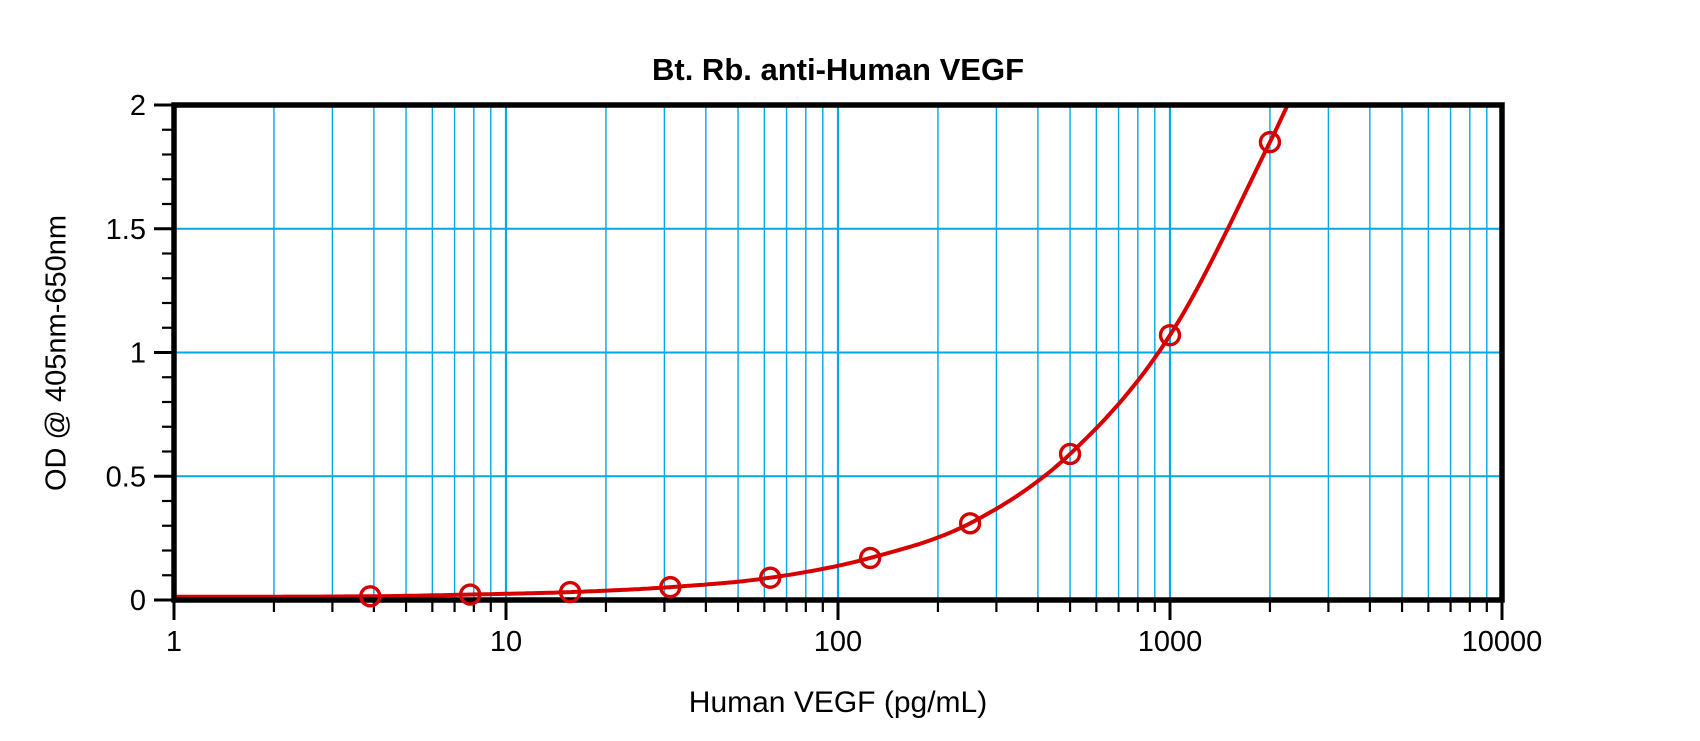 This screenshot has height=741, width=1700. I want to click on y-tick-label: 0.5, so click(126, 477).